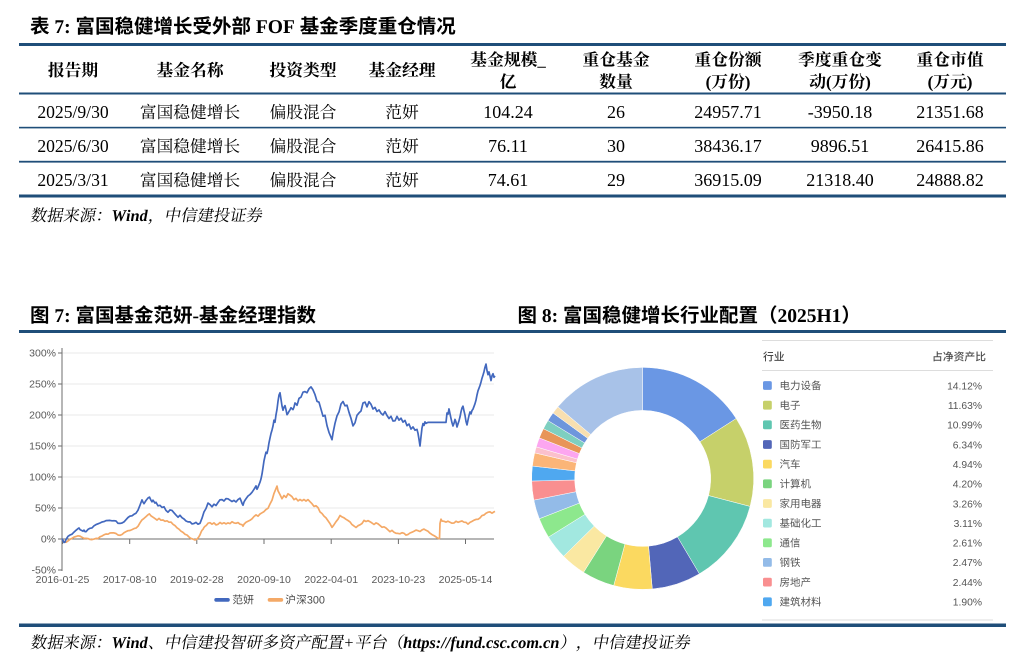  I want to click on svg-text: 2025/3/31, so click(72, 180).